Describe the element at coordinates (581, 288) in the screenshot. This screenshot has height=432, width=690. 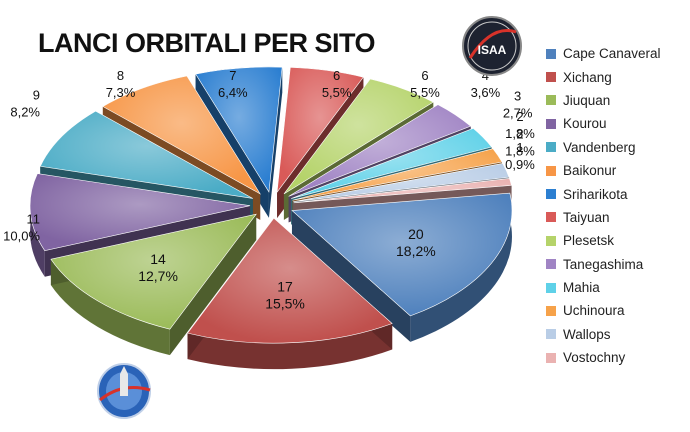
I see `legend-label: Mahia` at that location.